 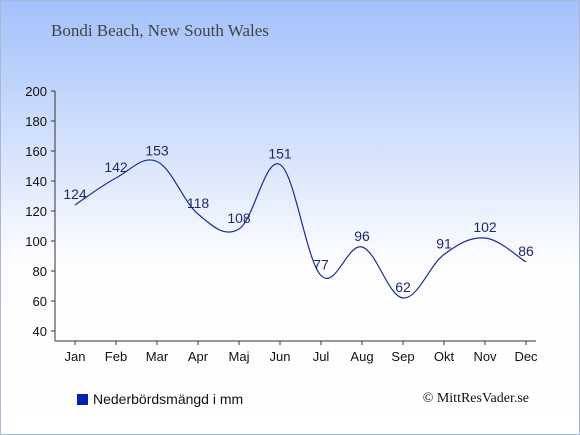 I want to click on data-label: 108, so click(x=239, y=218).